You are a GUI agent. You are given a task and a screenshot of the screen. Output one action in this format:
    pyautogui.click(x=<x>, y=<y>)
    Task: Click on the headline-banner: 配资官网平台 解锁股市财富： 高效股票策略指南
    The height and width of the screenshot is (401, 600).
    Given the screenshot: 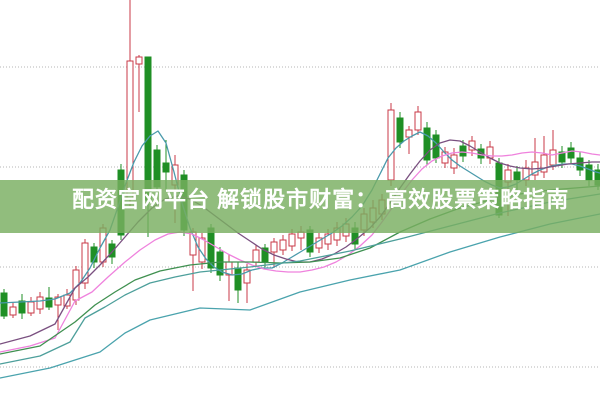 What is the action you would take?
    pyautogui.click(x=300, y=206)
    